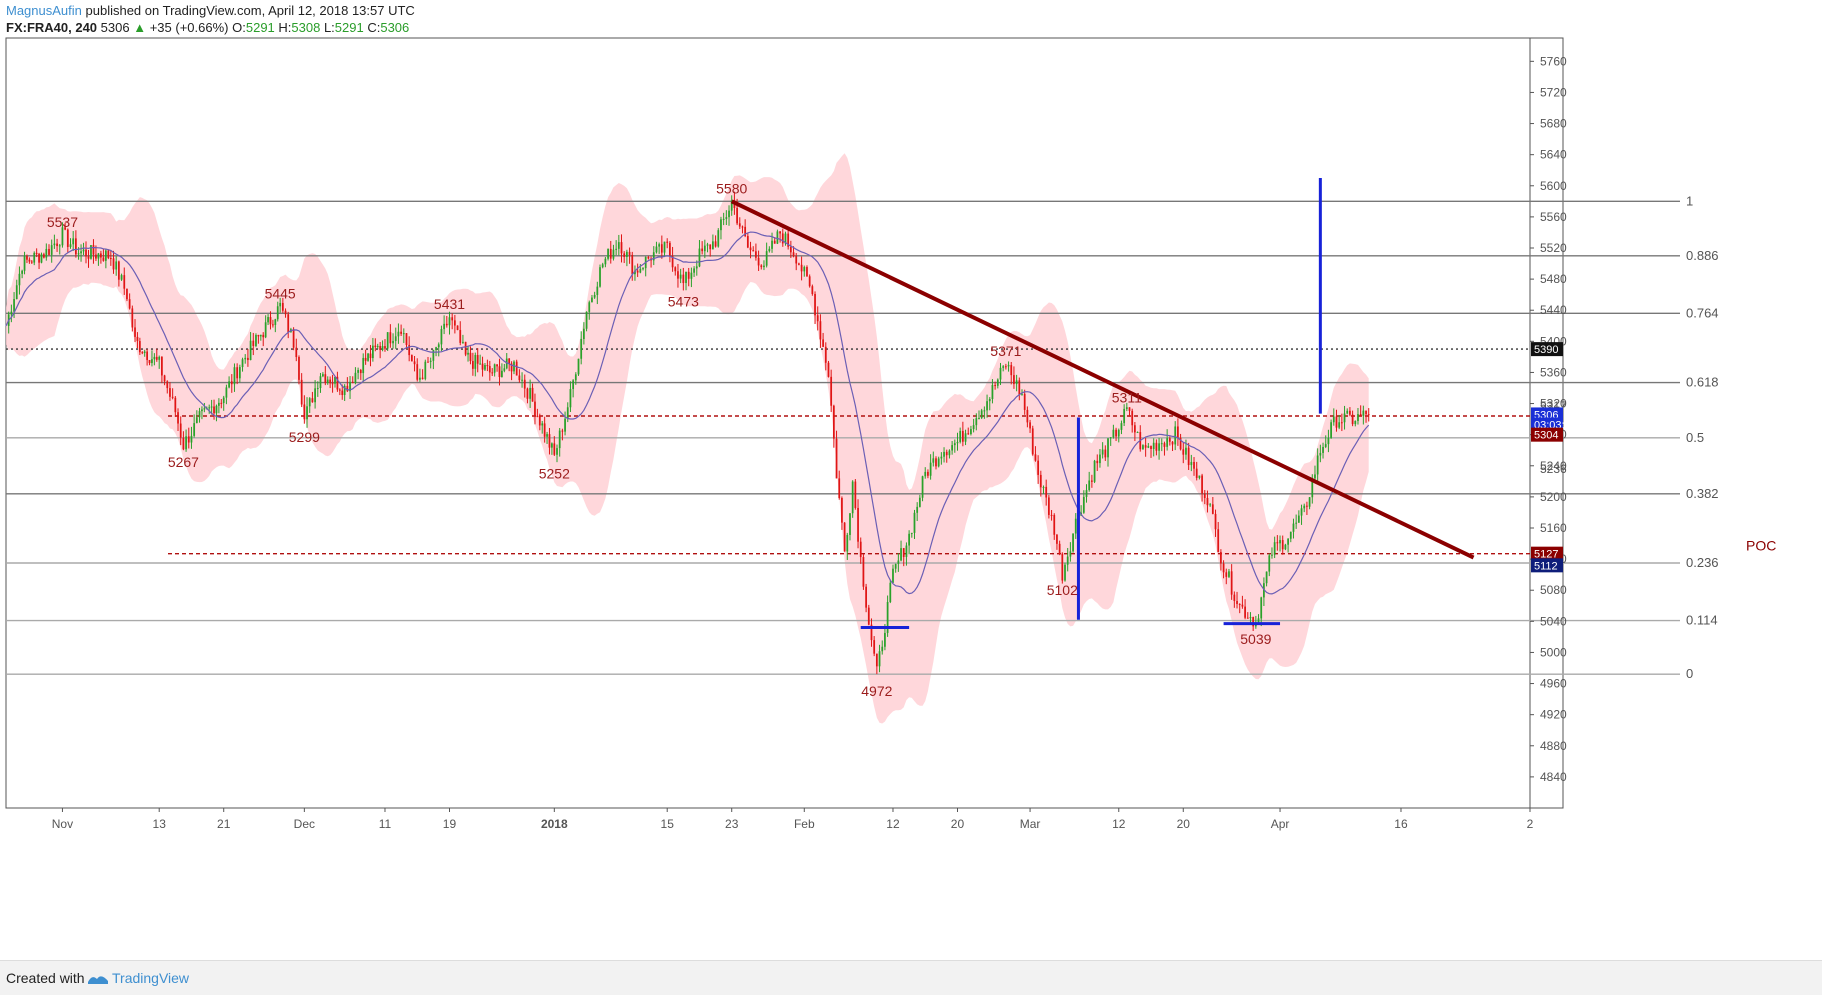 The width and height of the screenshot is (1822, 995). I want to click on y-tick-label: 5640, so click(1553, 155).